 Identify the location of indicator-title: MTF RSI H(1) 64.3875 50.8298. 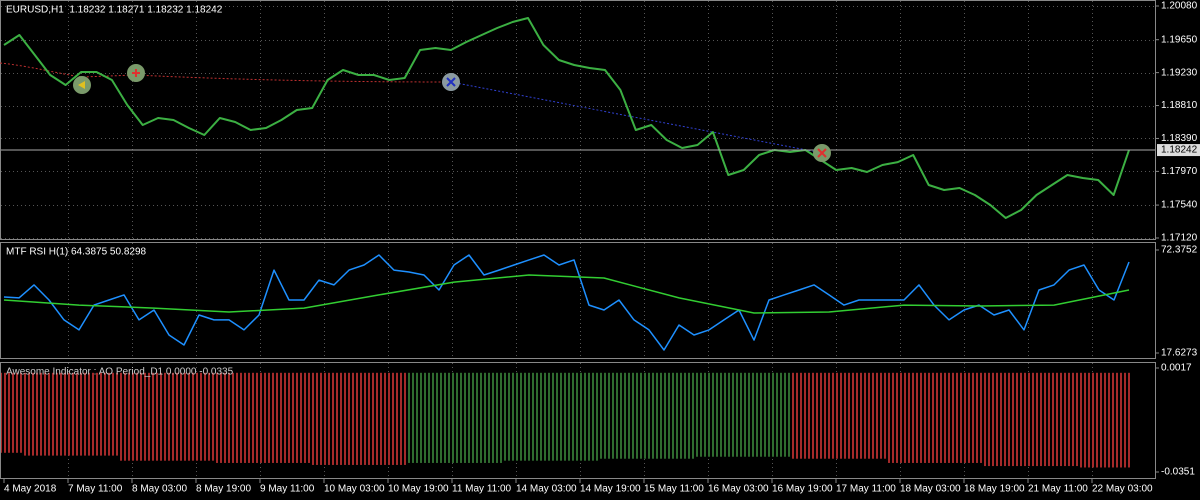
(76, 252).